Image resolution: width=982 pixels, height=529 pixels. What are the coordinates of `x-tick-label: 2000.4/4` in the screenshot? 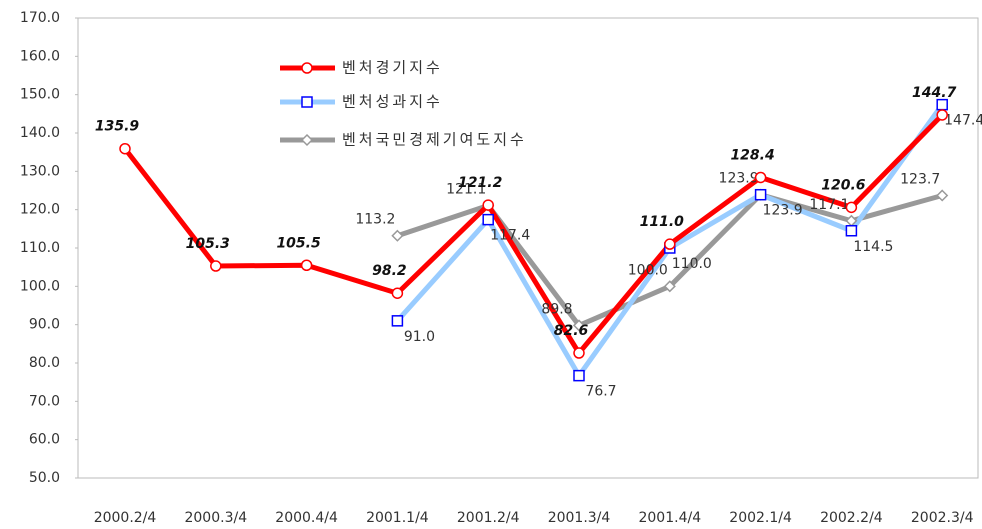 It's located at (306, 518).